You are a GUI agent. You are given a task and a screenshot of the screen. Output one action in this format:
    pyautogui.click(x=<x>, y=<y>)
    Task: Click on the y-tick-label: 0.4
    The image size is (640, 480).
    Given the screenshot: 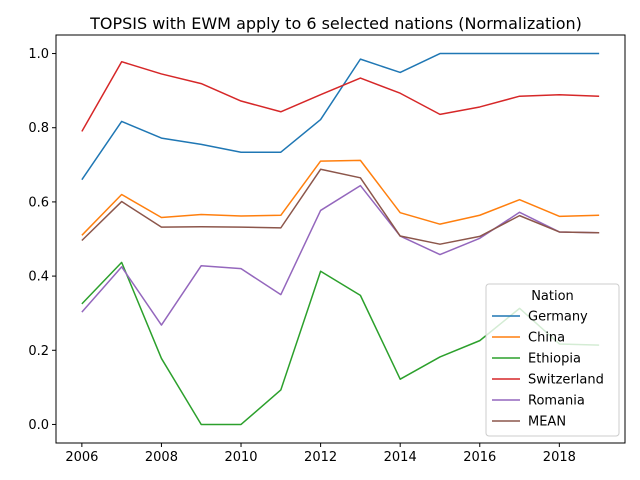 What is the action you would take?
    pyautogui.click(x=38, y=277)
    